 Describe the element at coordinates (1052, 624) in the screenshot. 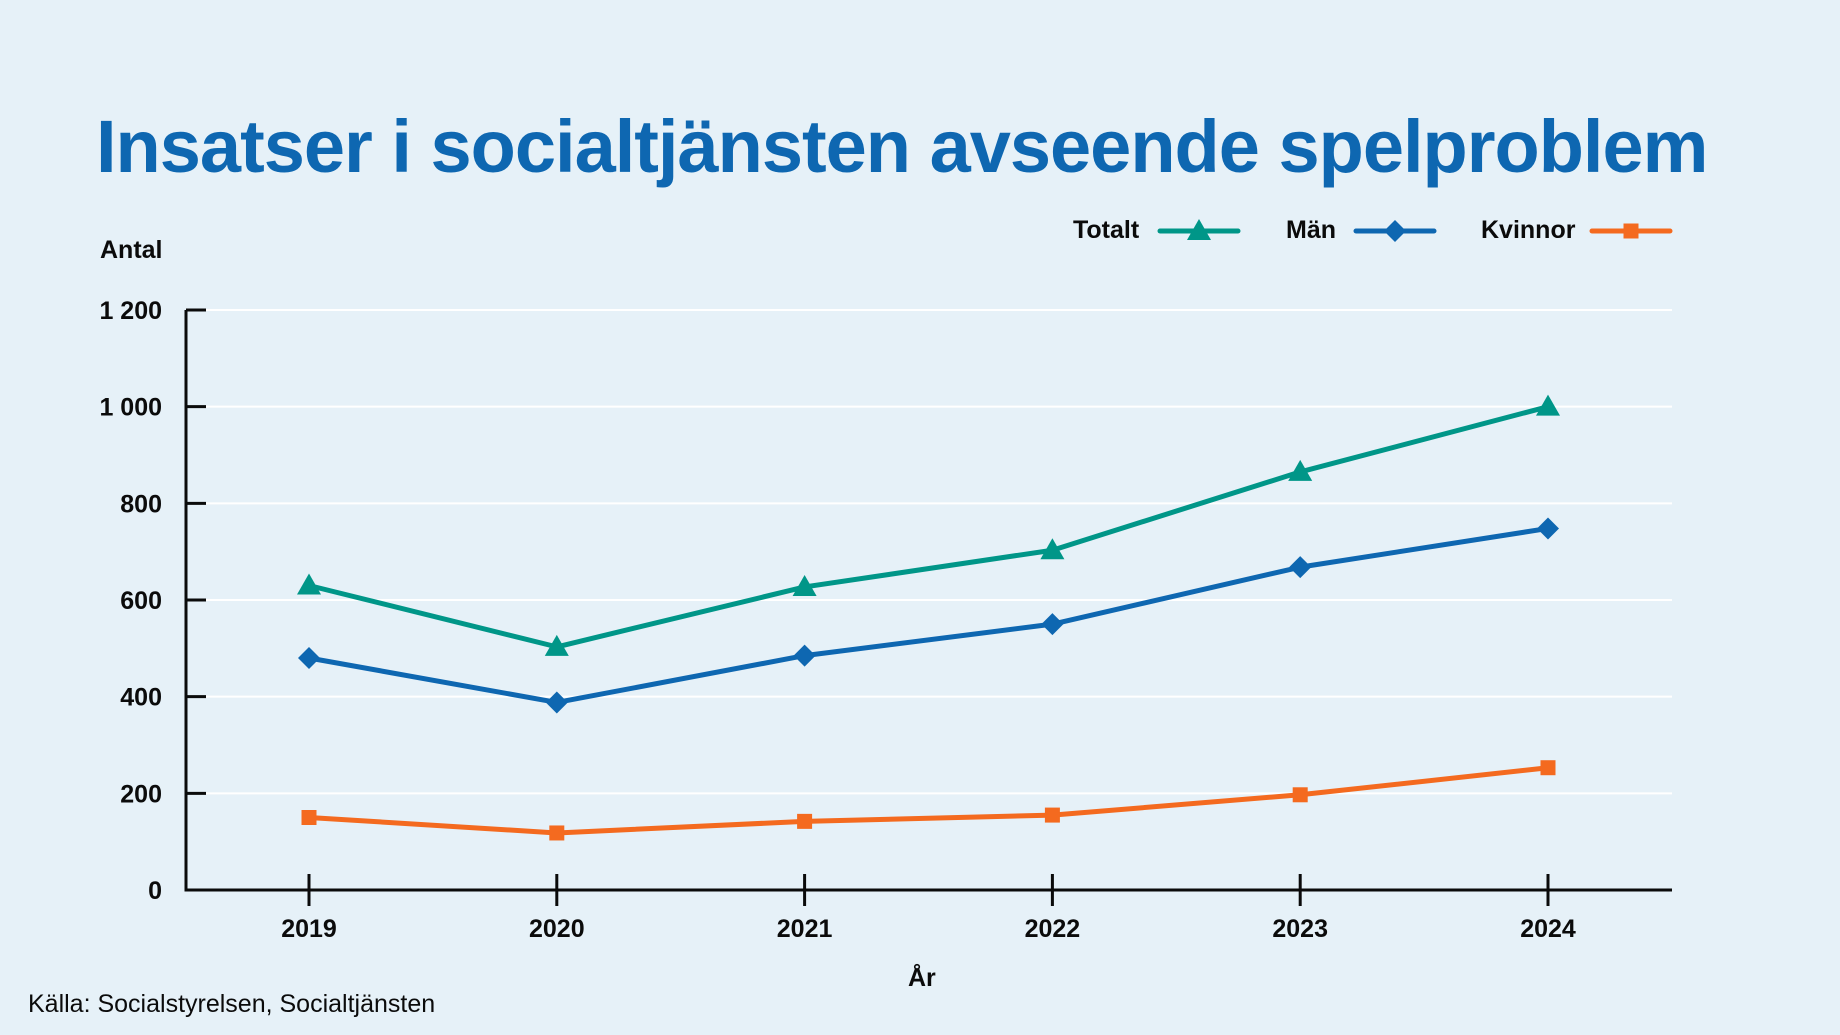

I see `point-man-2022` at that location.